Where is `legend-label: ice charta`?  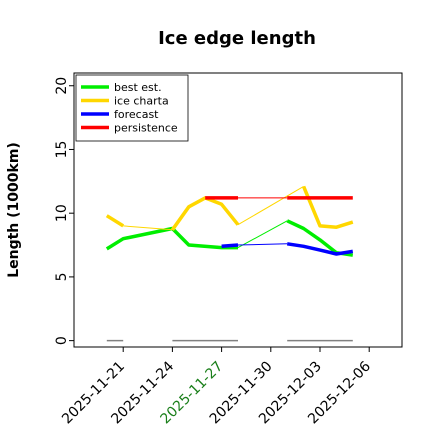
legend-label: ice charta is located at coordinates (141, 101).